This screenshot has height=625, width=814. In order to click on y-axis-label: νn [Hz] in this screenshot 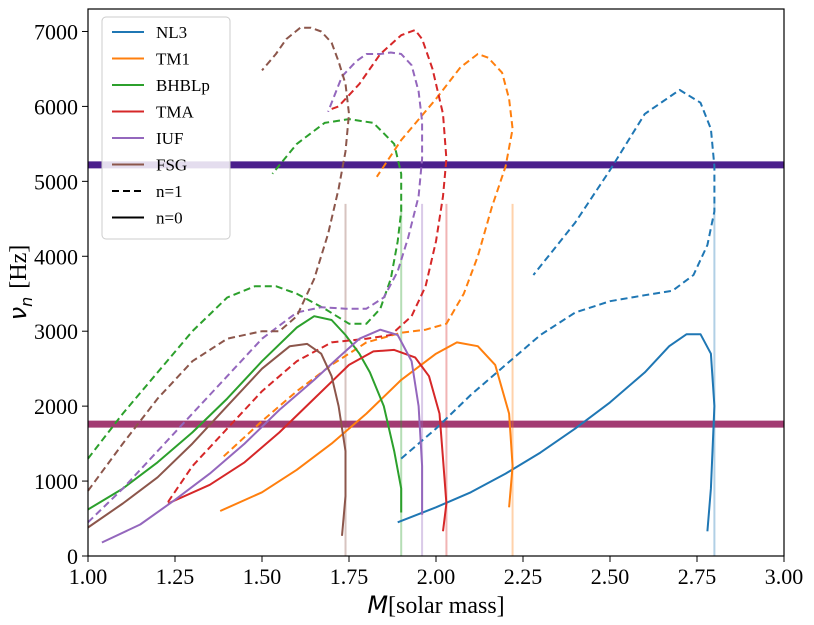, I will do `click(20, 283)`.